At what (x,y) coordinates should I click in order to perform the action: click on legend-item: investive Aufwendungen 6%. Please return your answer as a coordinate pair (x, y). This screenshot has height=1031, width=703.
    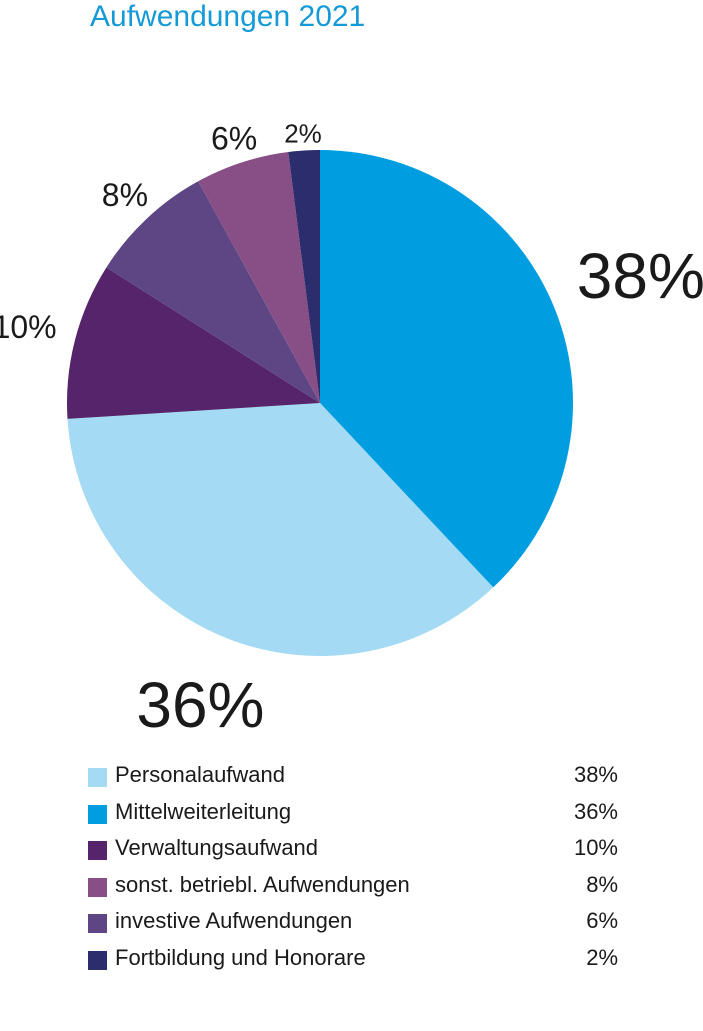
    Looking at the image, I should click on (353, 924).